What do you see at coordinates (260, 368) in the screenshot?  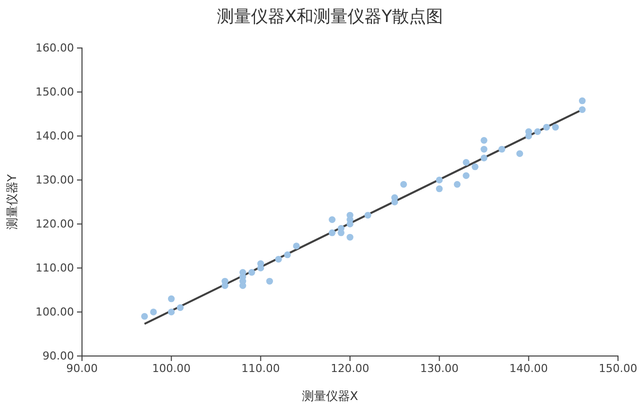 I see `x-tick-label: 110.00` at bounding box center [260, 368].